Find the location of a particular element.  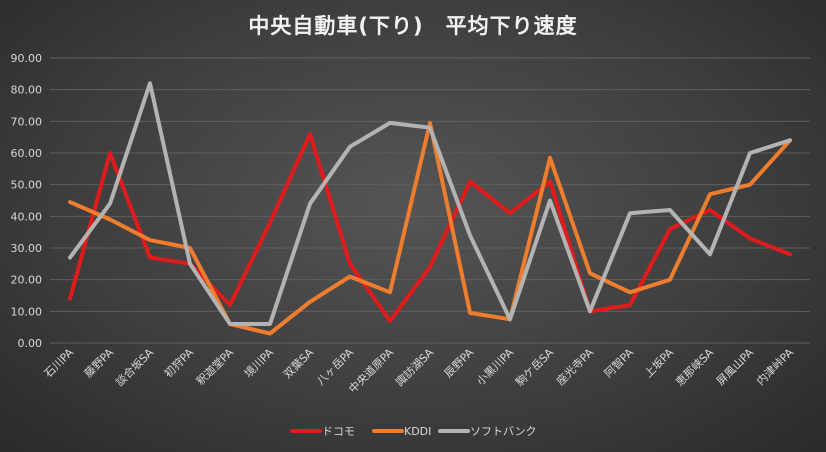

y-tick-label: 20.00 is located at coordinates (27, 280).